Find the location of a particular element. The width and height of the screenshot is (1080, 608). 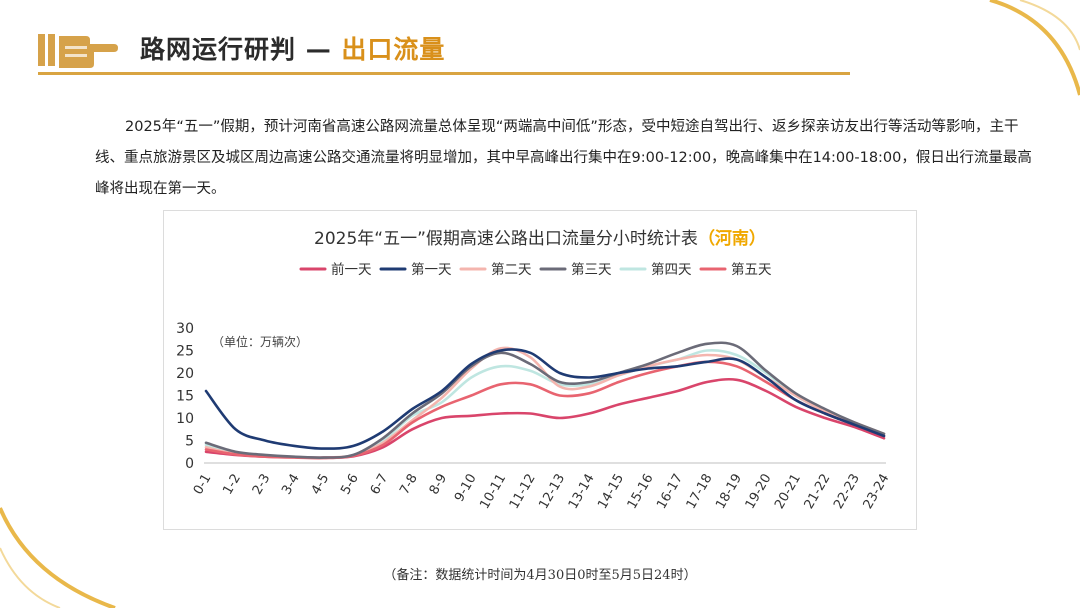

x-tick-label: 17-18 is located at coordinates (700, 492).